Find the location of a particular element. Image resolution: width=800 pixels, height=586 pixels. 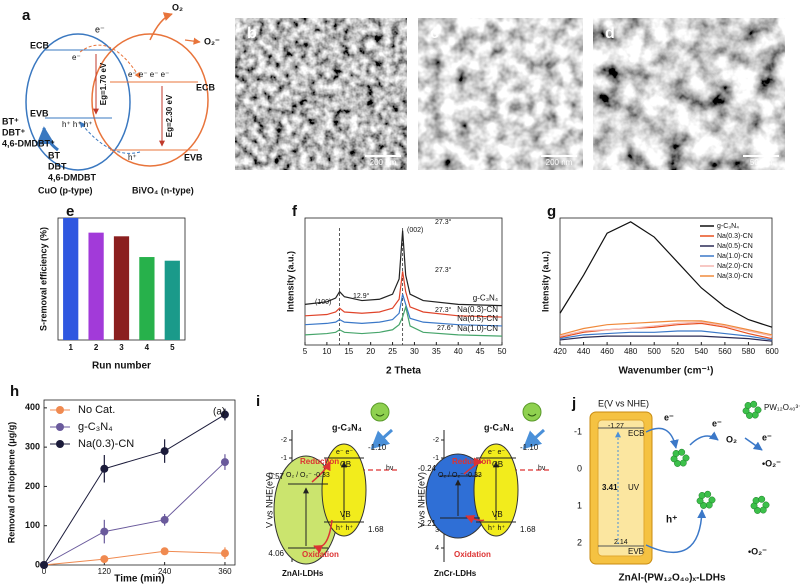

x-tick-label: 45 is located at coordinates (480, 351).